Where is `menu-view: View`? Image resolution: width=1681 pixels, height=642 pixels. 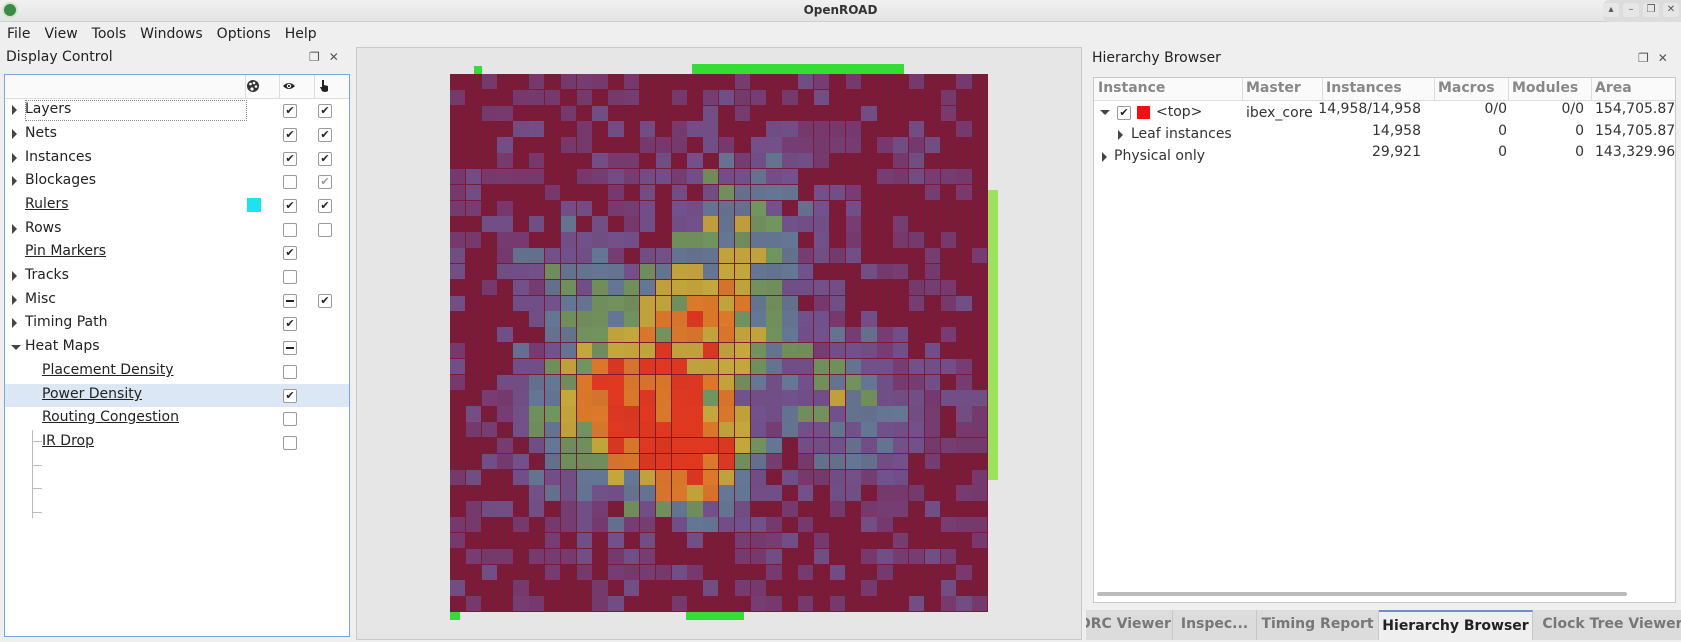 menu-view: View is located at coordinates (61, 34).